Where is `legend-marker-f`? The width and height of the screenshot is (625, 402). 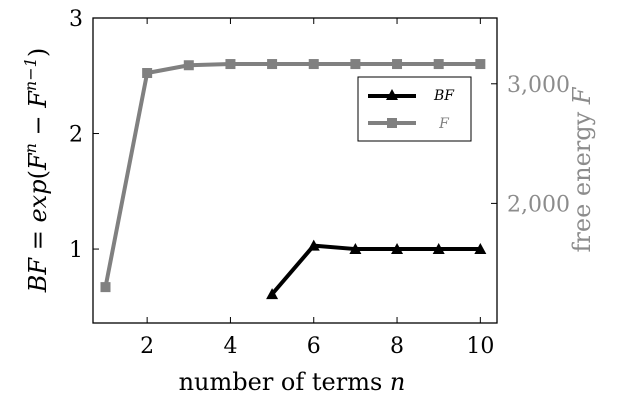
legend-marker-f is located at coordinates (392, 123).